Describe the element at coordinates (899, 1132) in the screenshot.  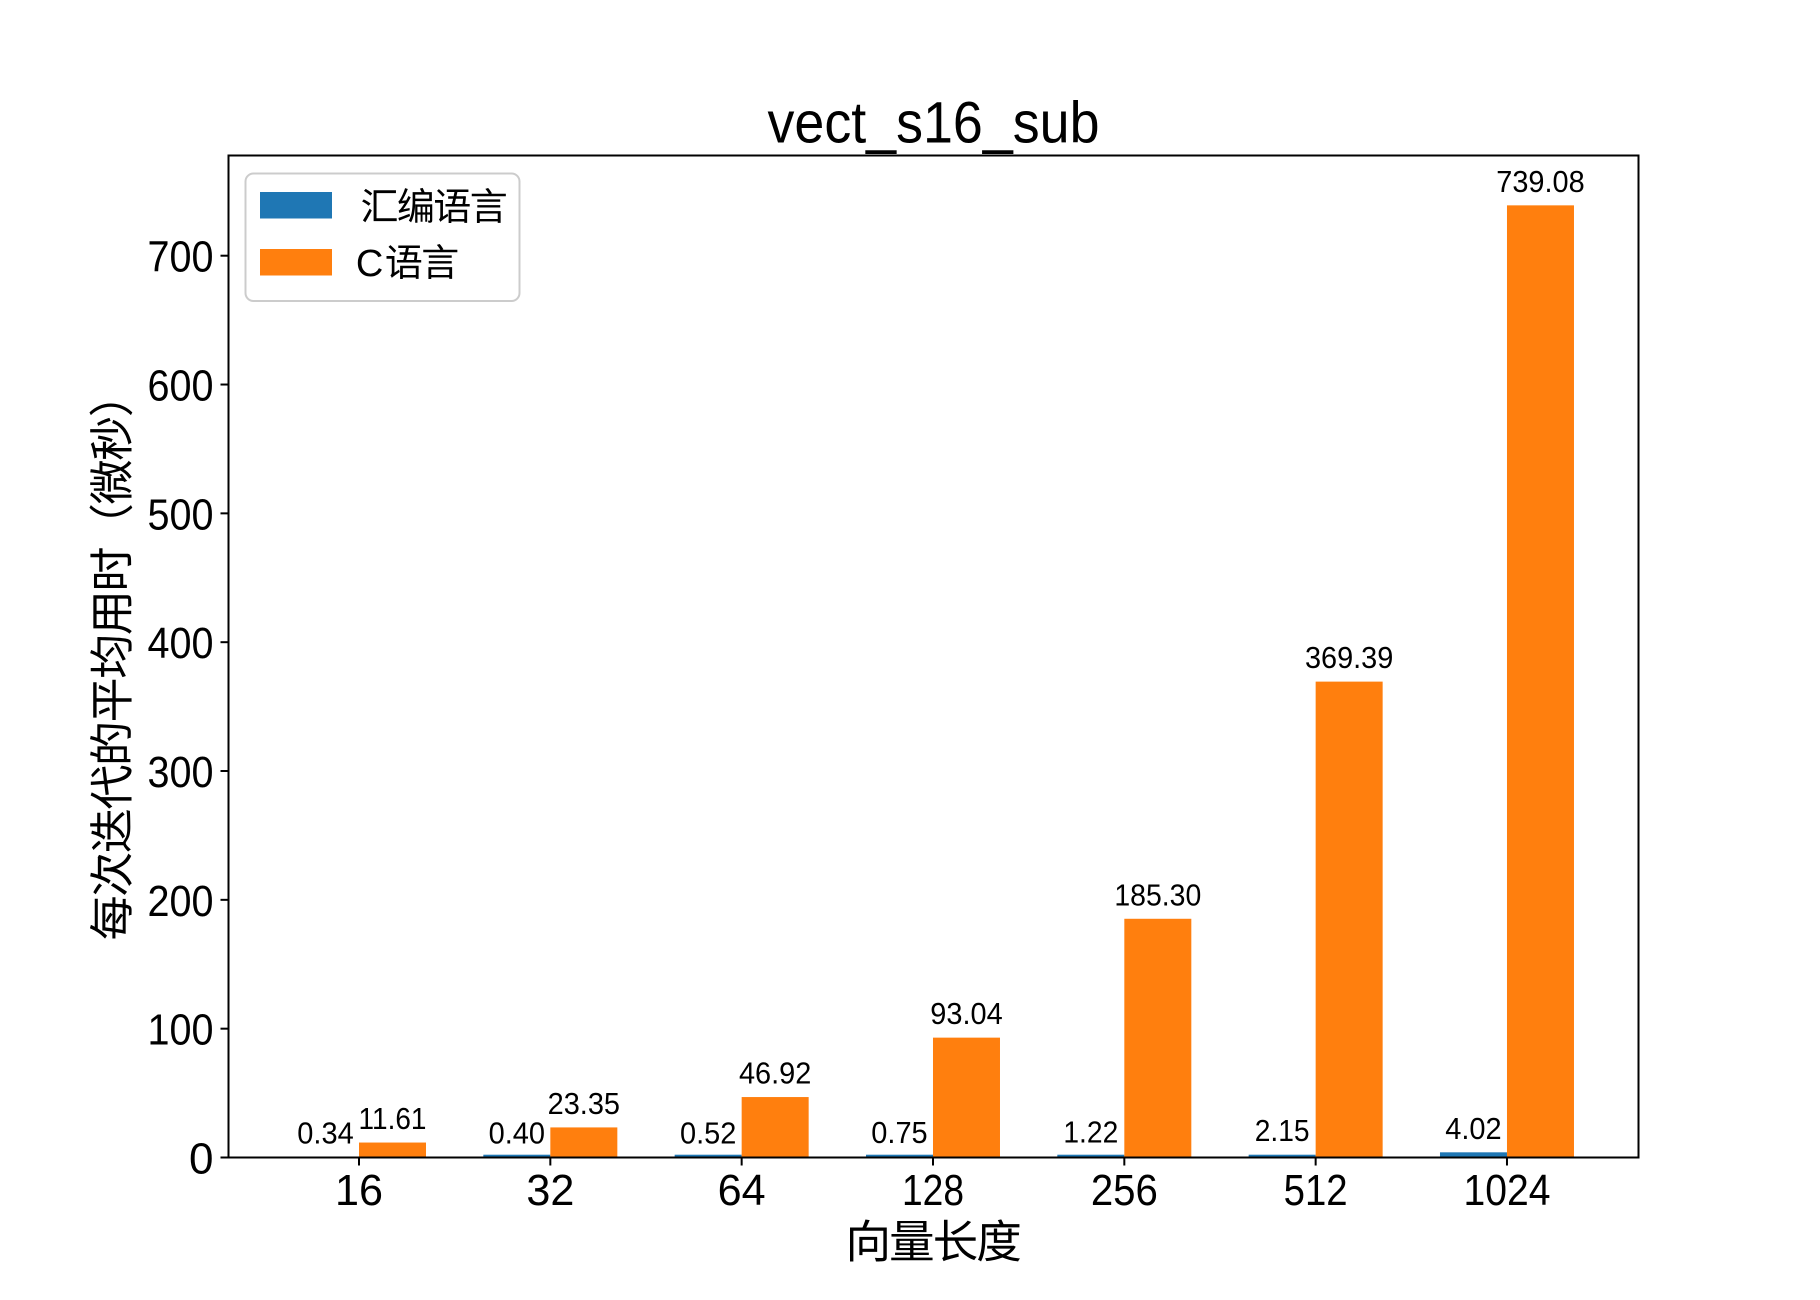
I see `svg-text: 0.75` at that location.